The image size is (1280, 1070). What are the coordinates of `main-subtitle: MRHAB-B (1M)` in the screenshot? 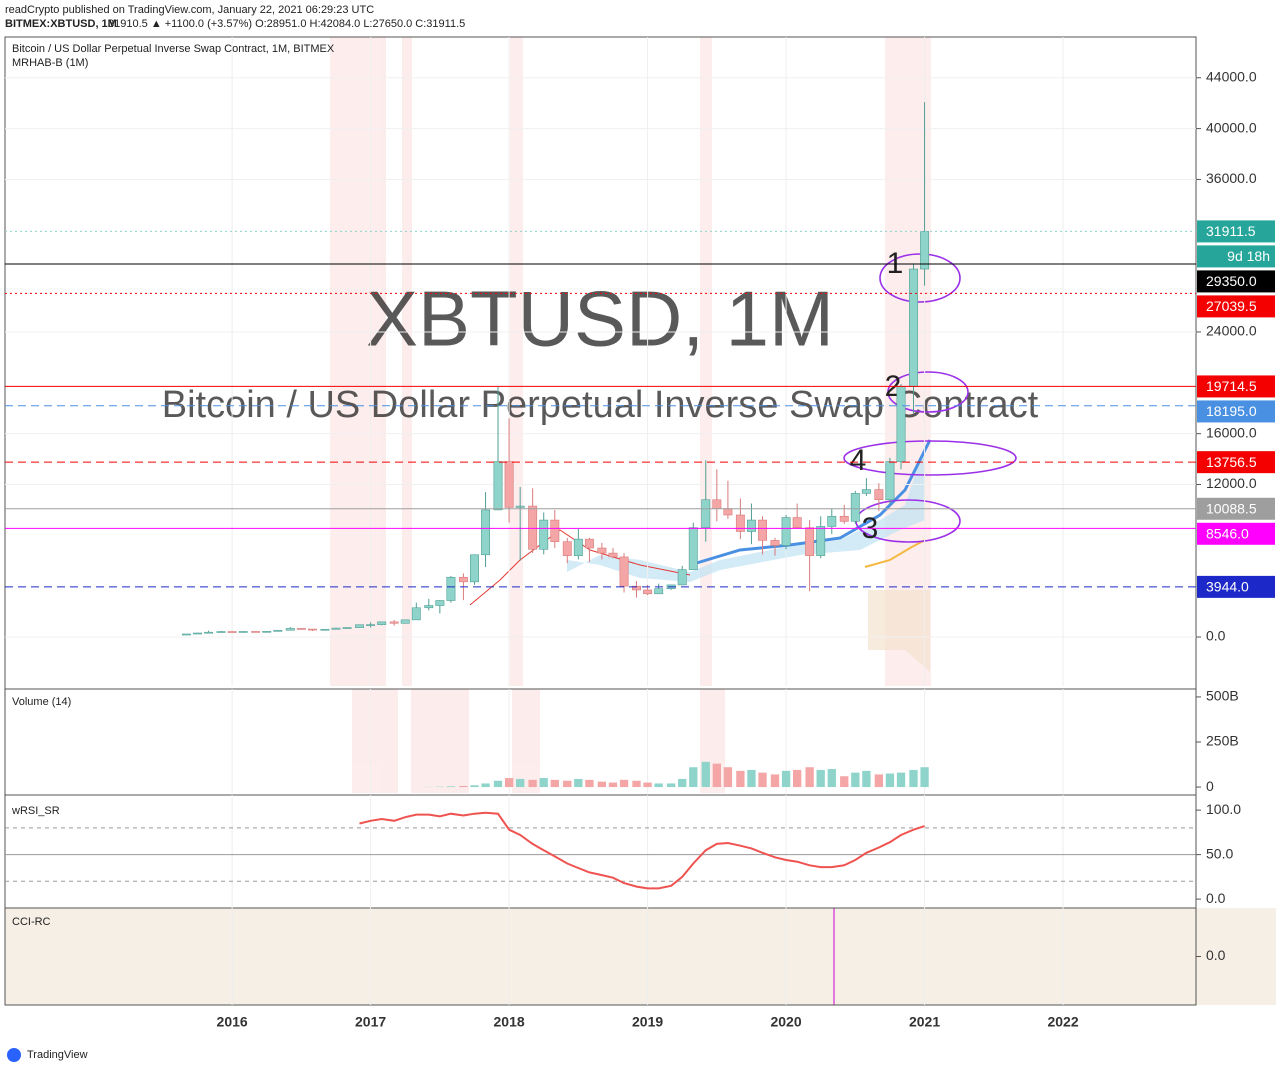 It's located at (50, 63).